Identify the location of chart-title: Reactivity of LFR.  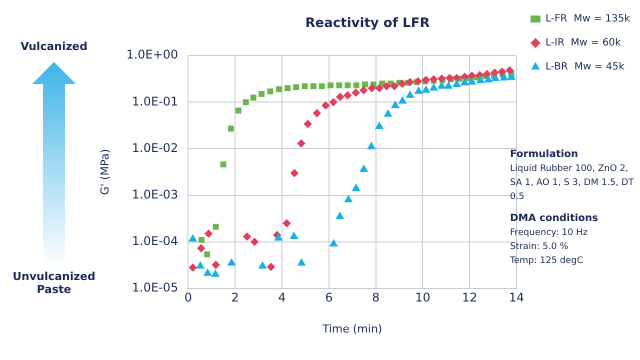
(367, 24).